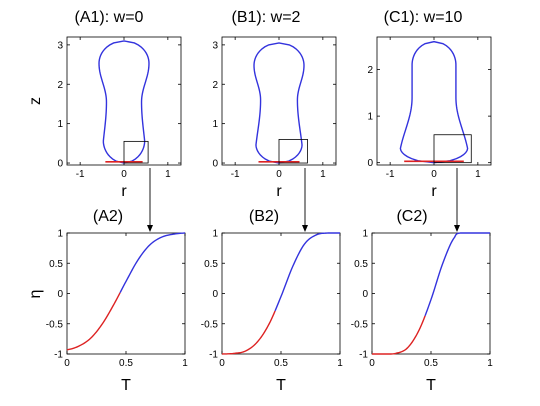 The image size is (540, 406). I want to click on x-tick-label-A2-2: 1, so click(185, 363).